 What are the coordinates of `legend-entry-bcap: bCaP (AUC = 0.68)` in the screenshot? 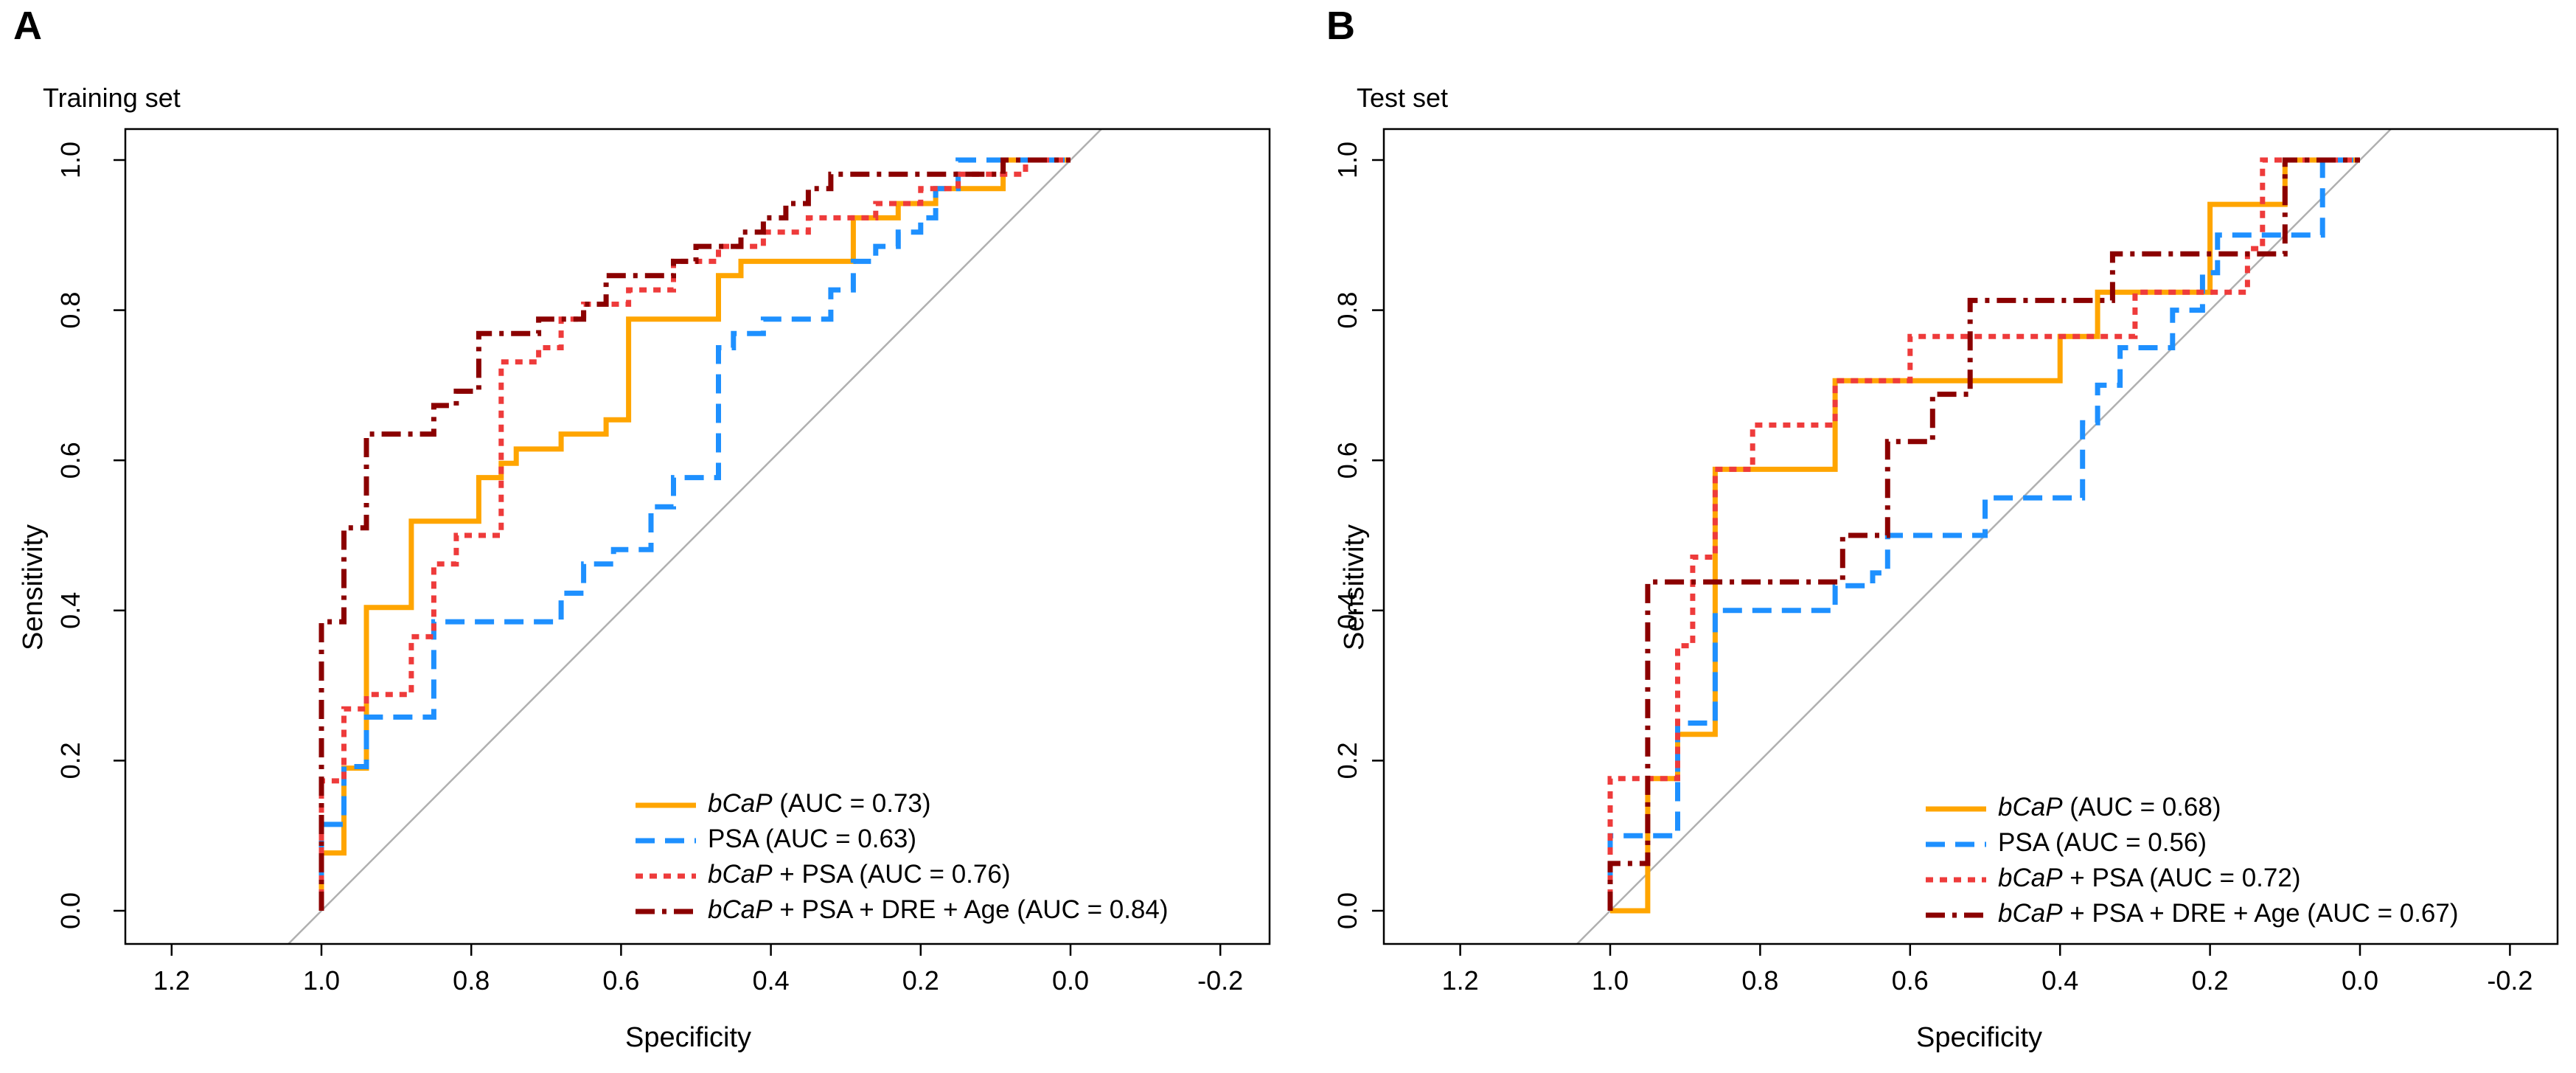 It's located at (2110, 808).